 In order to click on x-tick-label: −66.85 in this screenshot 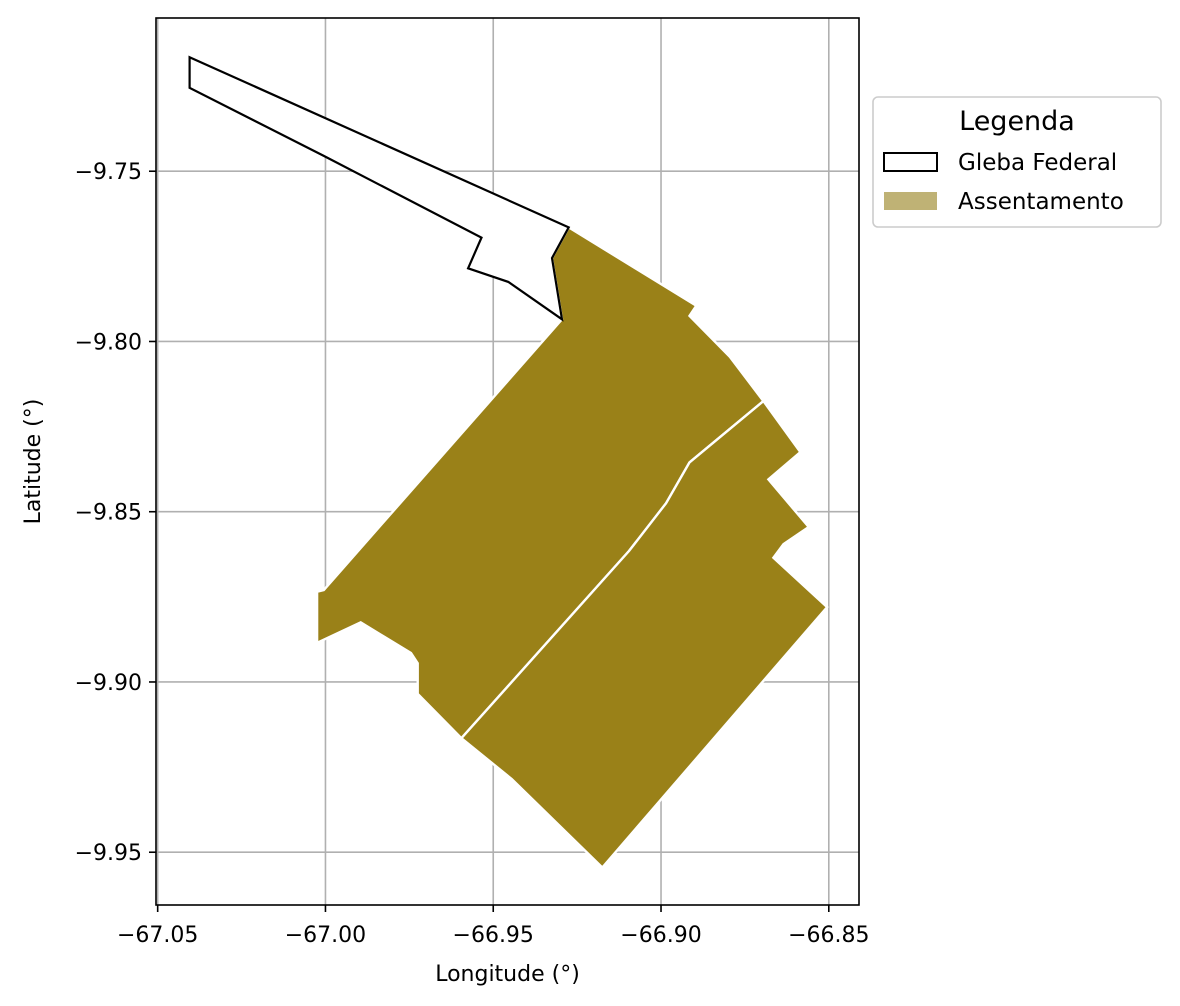, I will do `click(828, 935)`.